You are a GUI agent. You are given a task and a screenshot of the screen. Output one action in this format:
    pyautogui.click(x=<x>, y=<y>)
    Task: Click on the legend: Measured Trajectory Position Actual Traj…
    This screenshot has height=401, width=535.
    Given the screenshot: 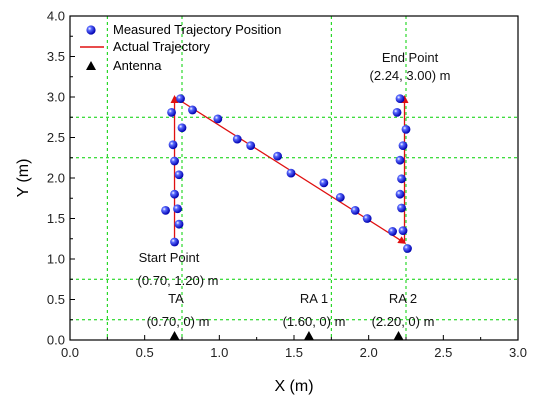 What is the action you would take?
    pyautogui.click(x=180, y=47)
    